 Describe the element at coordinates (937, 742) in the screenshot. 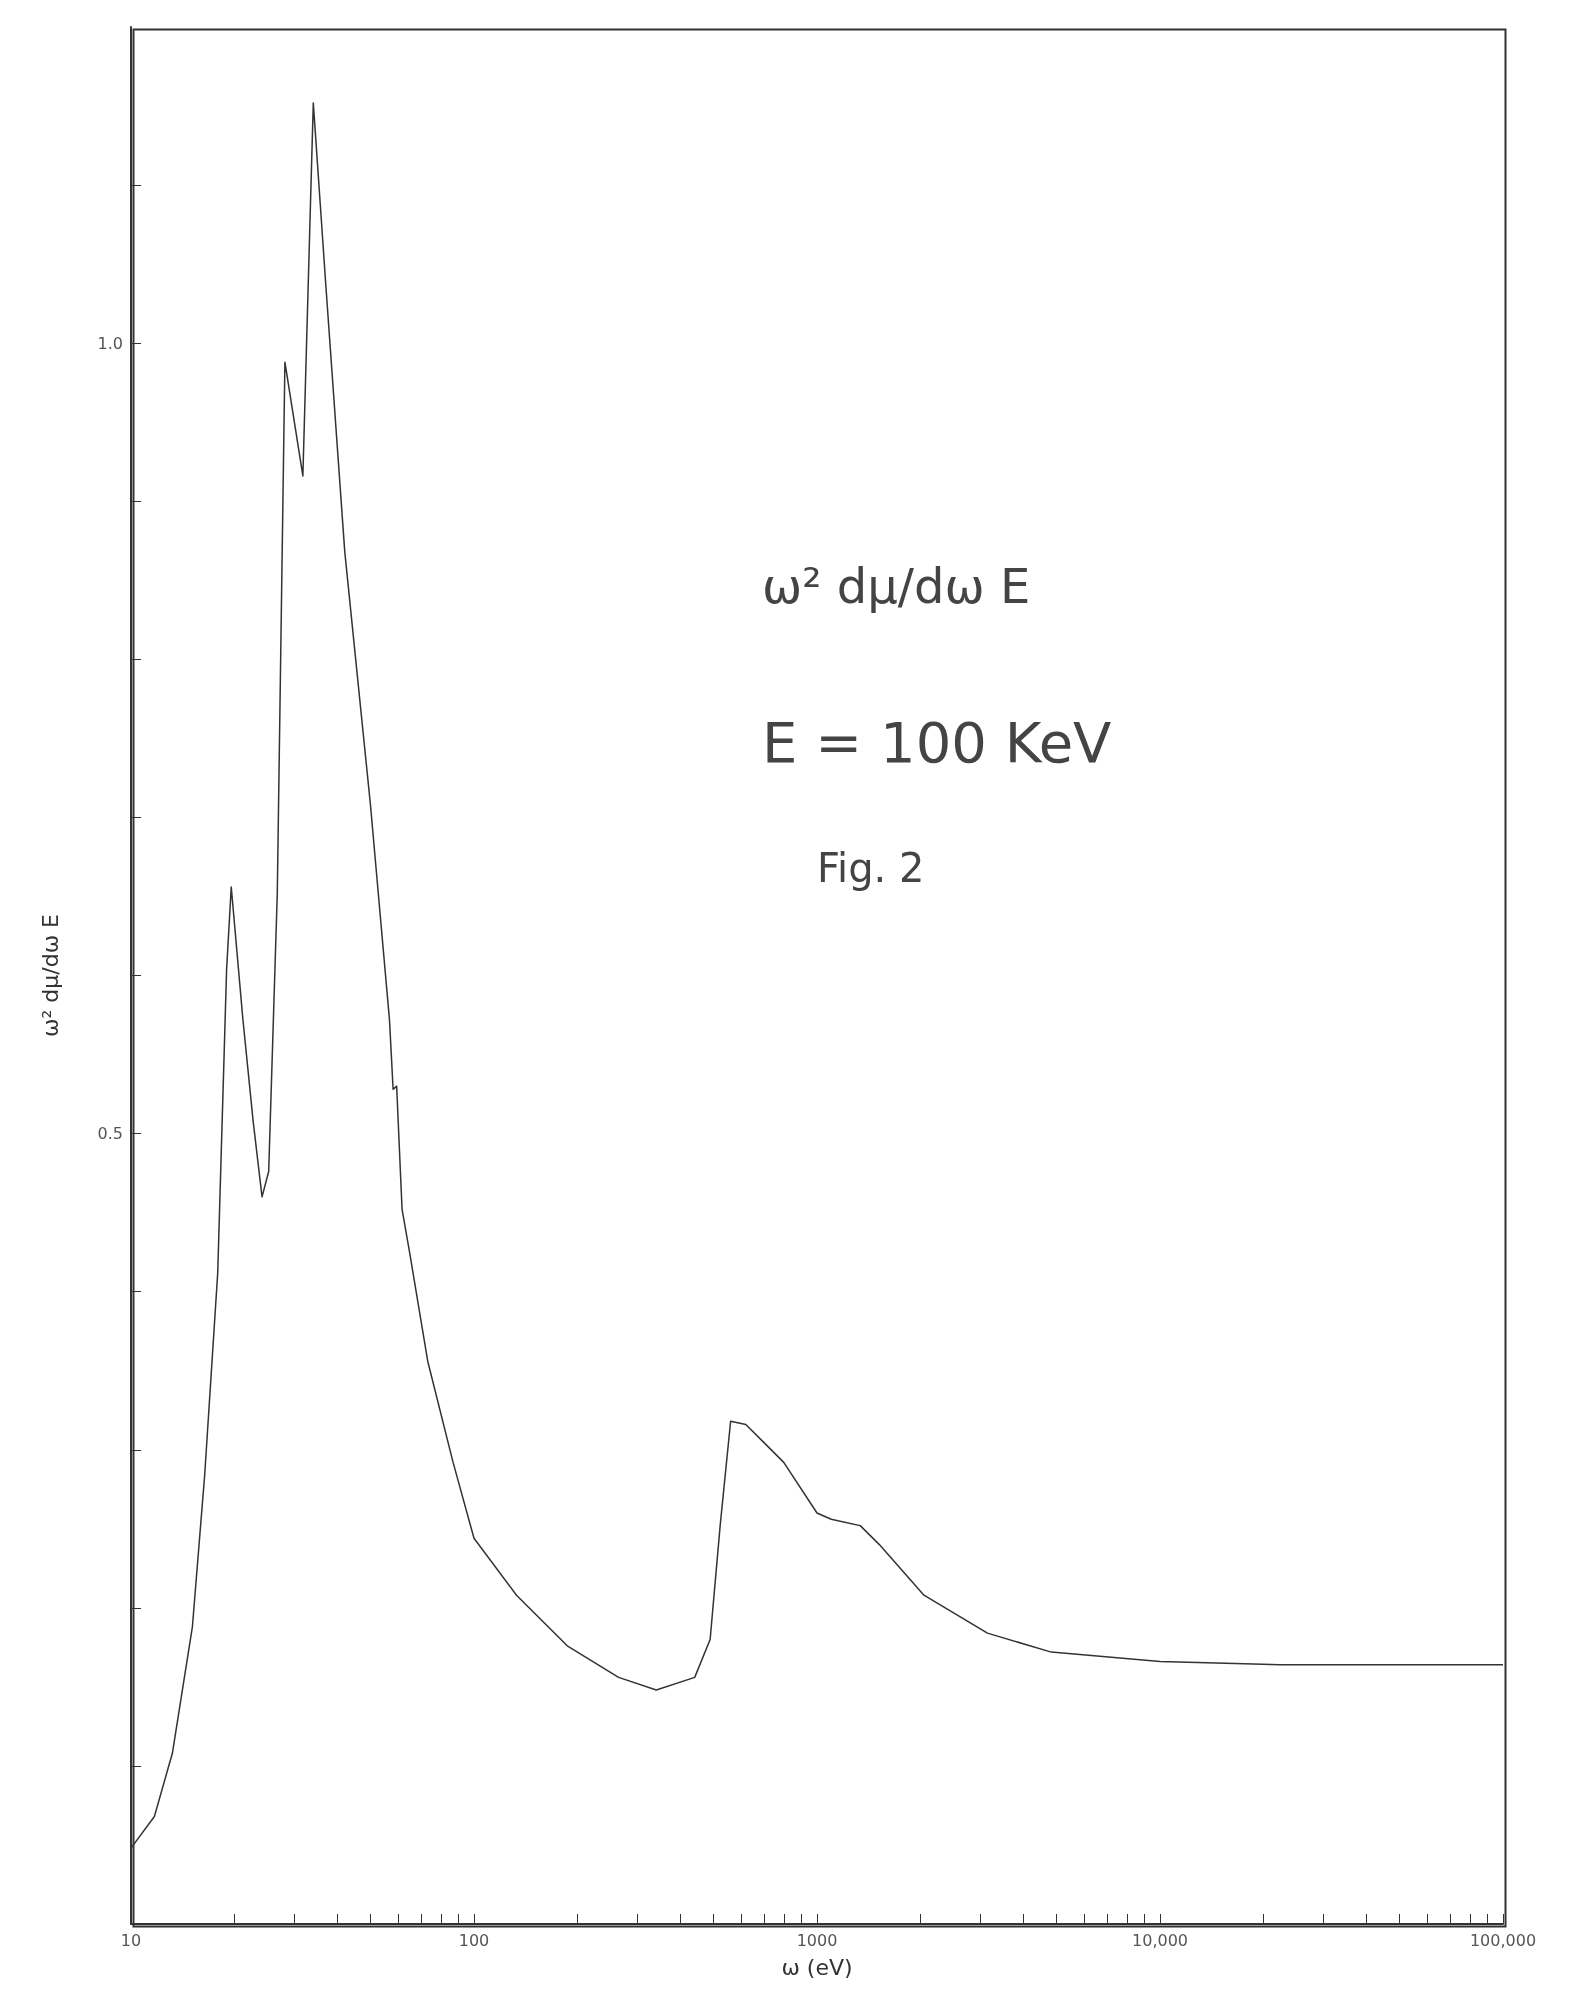

I see `annotation: E = 100 KeV` at that location.